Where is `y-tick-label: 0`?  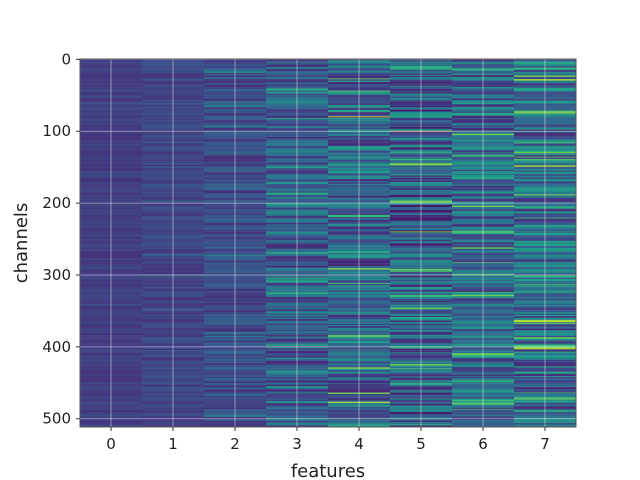
y-tick-label: 0 is located at coordinates (66, 59).